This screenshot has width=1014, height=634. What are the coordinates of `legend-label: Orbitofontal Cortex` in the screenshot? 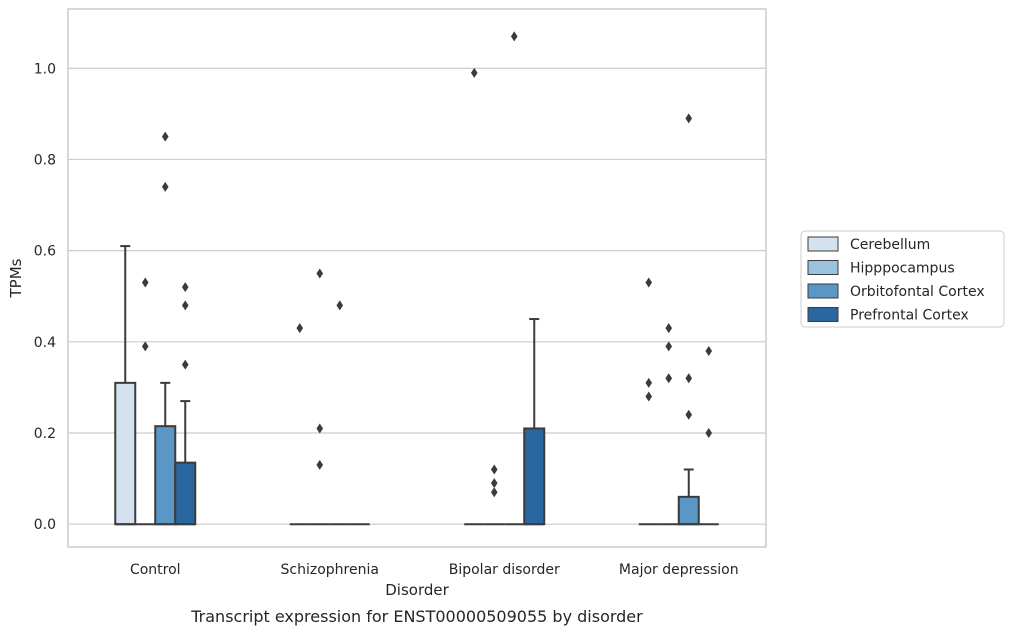 It's located at (917, 292).